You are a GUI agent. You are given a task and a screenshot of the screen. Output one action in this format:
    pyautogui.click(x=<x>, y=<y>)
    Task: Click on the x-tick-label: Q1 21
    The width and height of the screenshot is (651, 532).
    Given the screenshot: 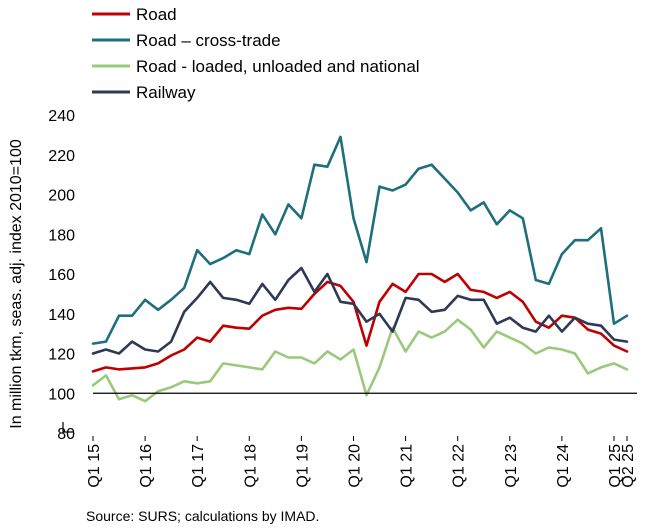 What is the action you would take?
    pyautogui.click(x=407, y=466)
    